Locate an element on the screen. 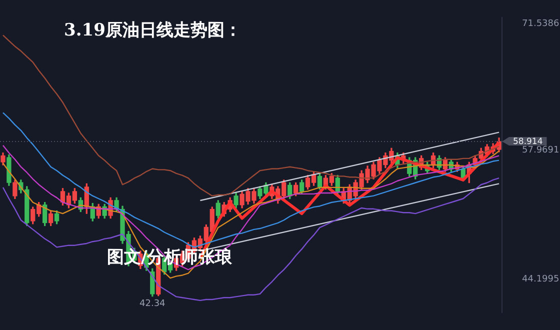  chart-title: 3.19原油日线走势图： is located at coordinates (153, 30).